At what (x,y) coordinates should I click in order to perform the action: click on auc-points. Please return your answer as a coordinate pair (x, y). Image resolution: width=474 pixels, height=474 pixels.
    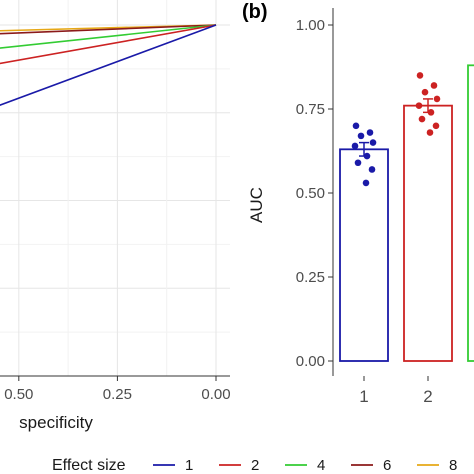
    Looking at the image, I should click on (396, 129).